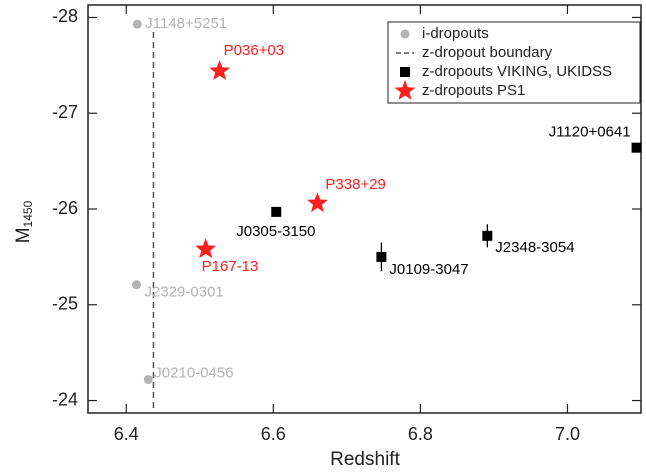 The width and height of the screenshot is (646, 472). What do you see at coordinates (65, 208) in the screenshot?
I see `y-tick-label: -26` at bounding box center [65, 208].